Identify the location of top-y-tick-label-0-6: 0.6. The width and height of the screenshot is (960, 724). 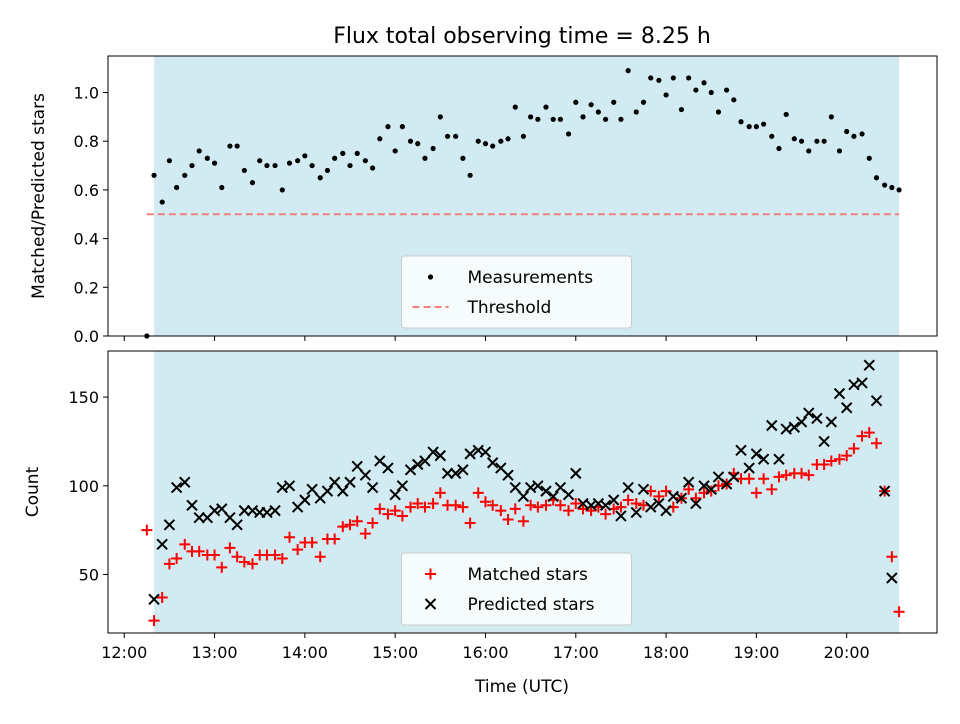
(86, 190).